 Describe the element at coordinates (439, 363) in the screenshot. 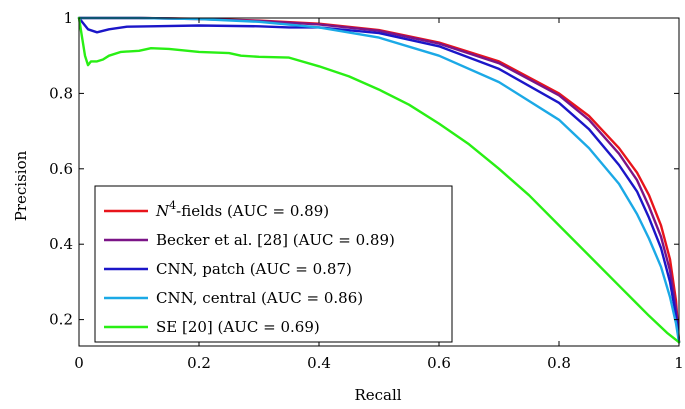

I see `x-tick-label: 0.6` at that location.